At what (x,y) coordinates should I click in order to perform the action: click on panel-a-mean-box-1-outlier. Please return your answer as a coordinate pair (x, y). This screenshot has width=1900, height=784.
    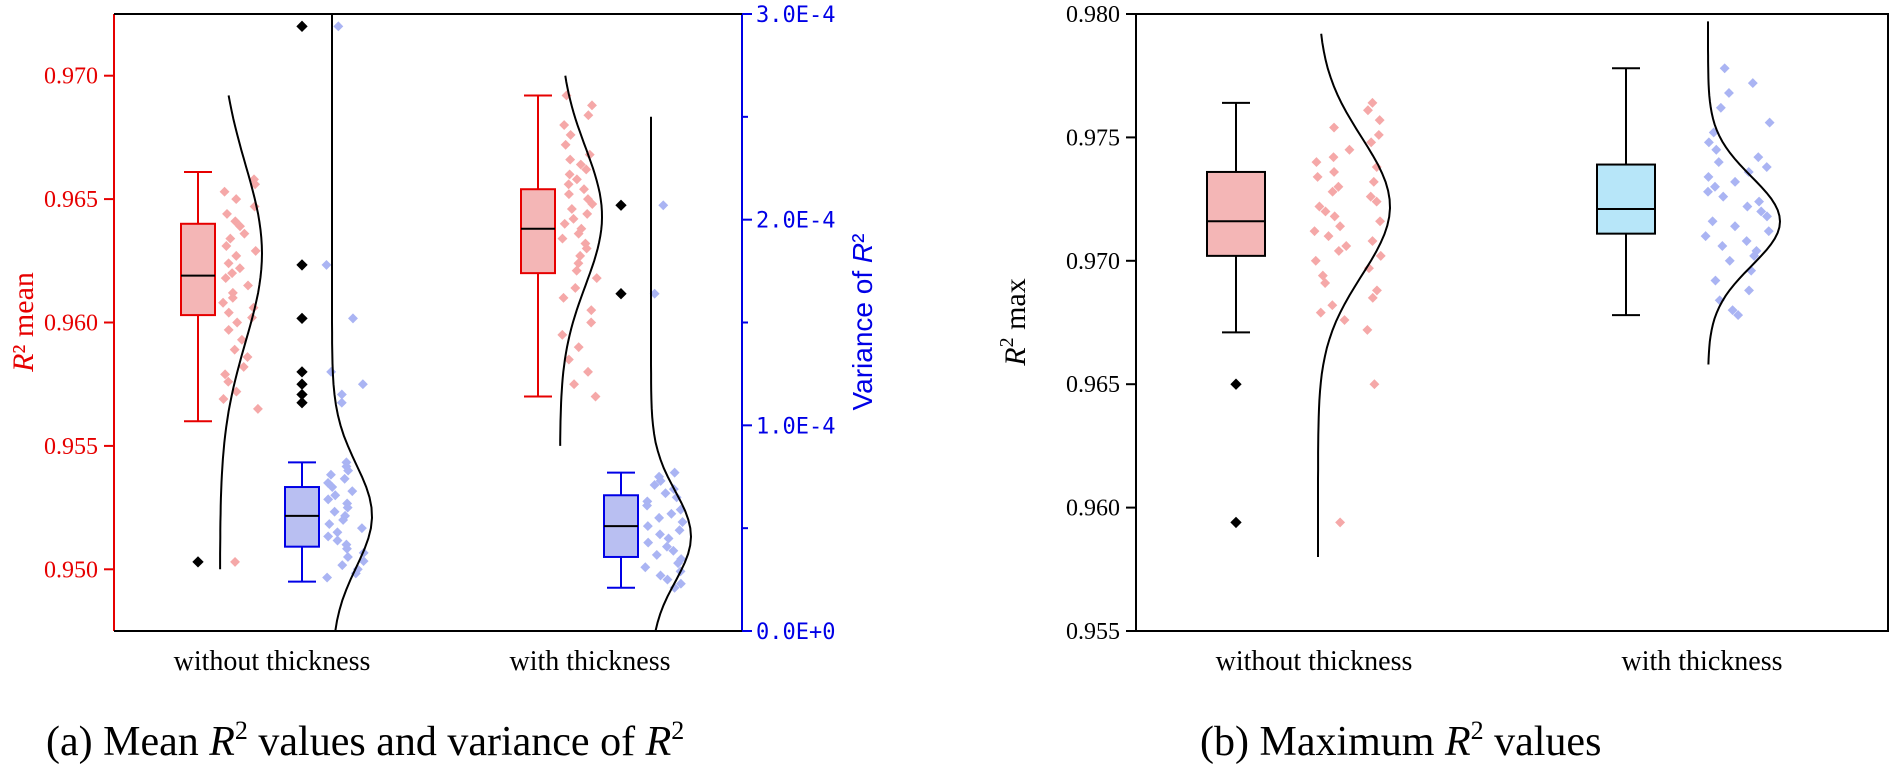
    Looking at the image, I should click on (198, 562).